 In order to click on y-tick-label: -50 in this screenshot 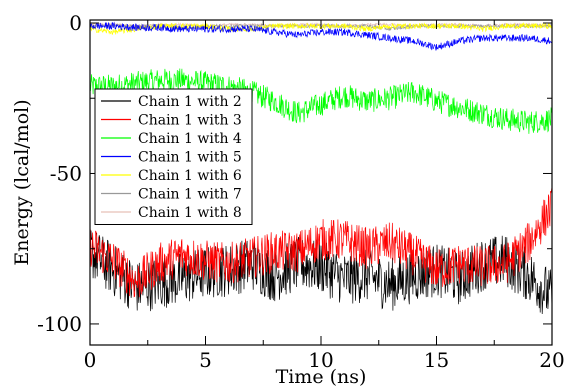, I will do `click(66, 173)`.